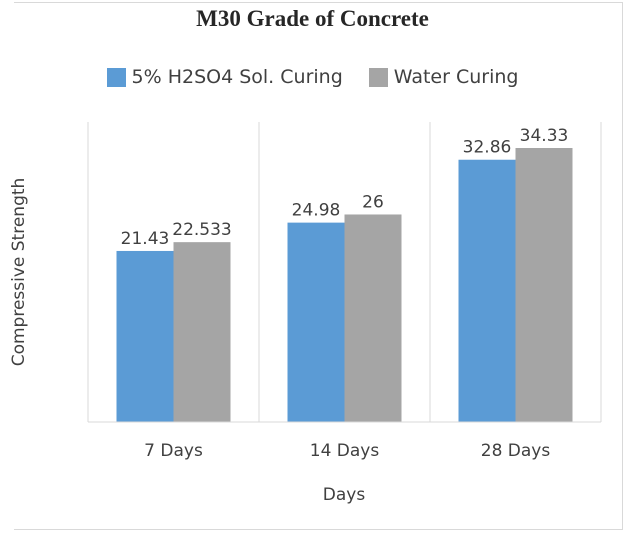 Image resolution: width=625 pixels, height=536 pixels. I want to click on category-tick-label: 14 Days, so click(345, 451).